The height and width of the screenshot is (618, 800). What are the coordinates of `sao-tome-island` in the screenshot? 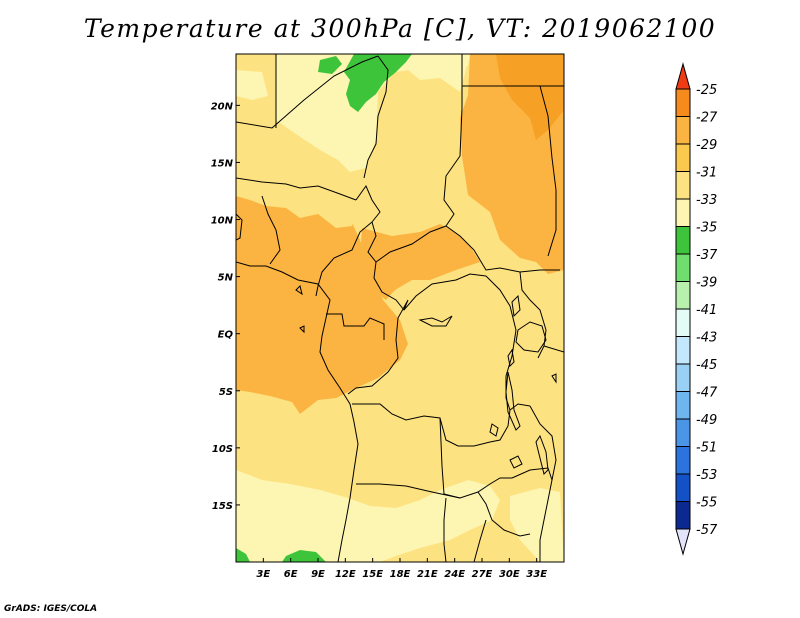 It's located at (302, 329).